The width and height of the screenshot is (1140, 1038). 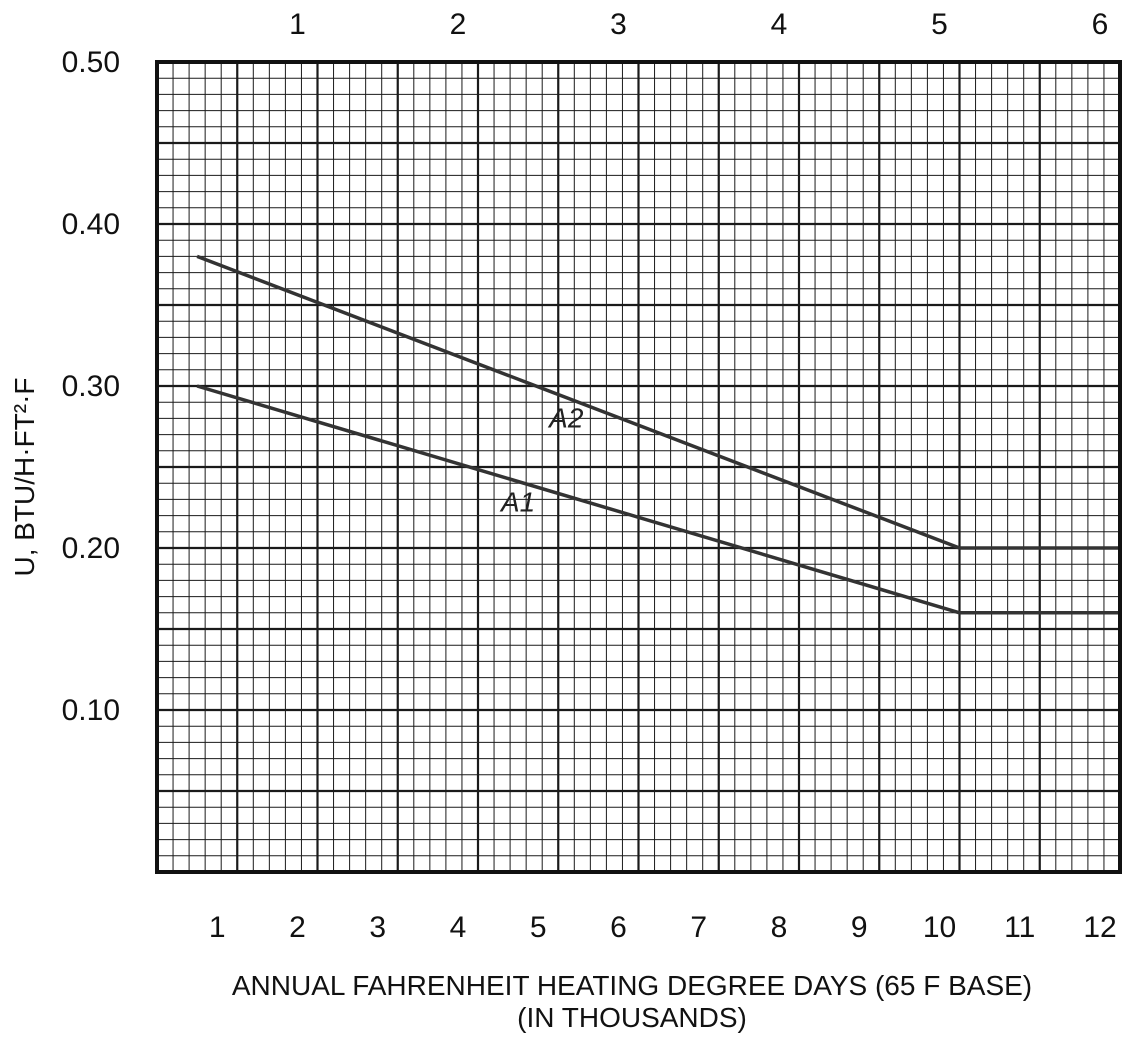 I want to click on top-tick-label: 6, so click(x=1100, y=24).